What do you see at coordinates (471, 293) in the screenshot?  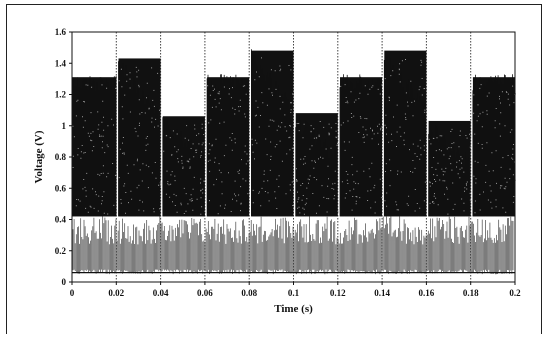 I see `x-tick-label: 0.18` at bounding box center [471, 293].